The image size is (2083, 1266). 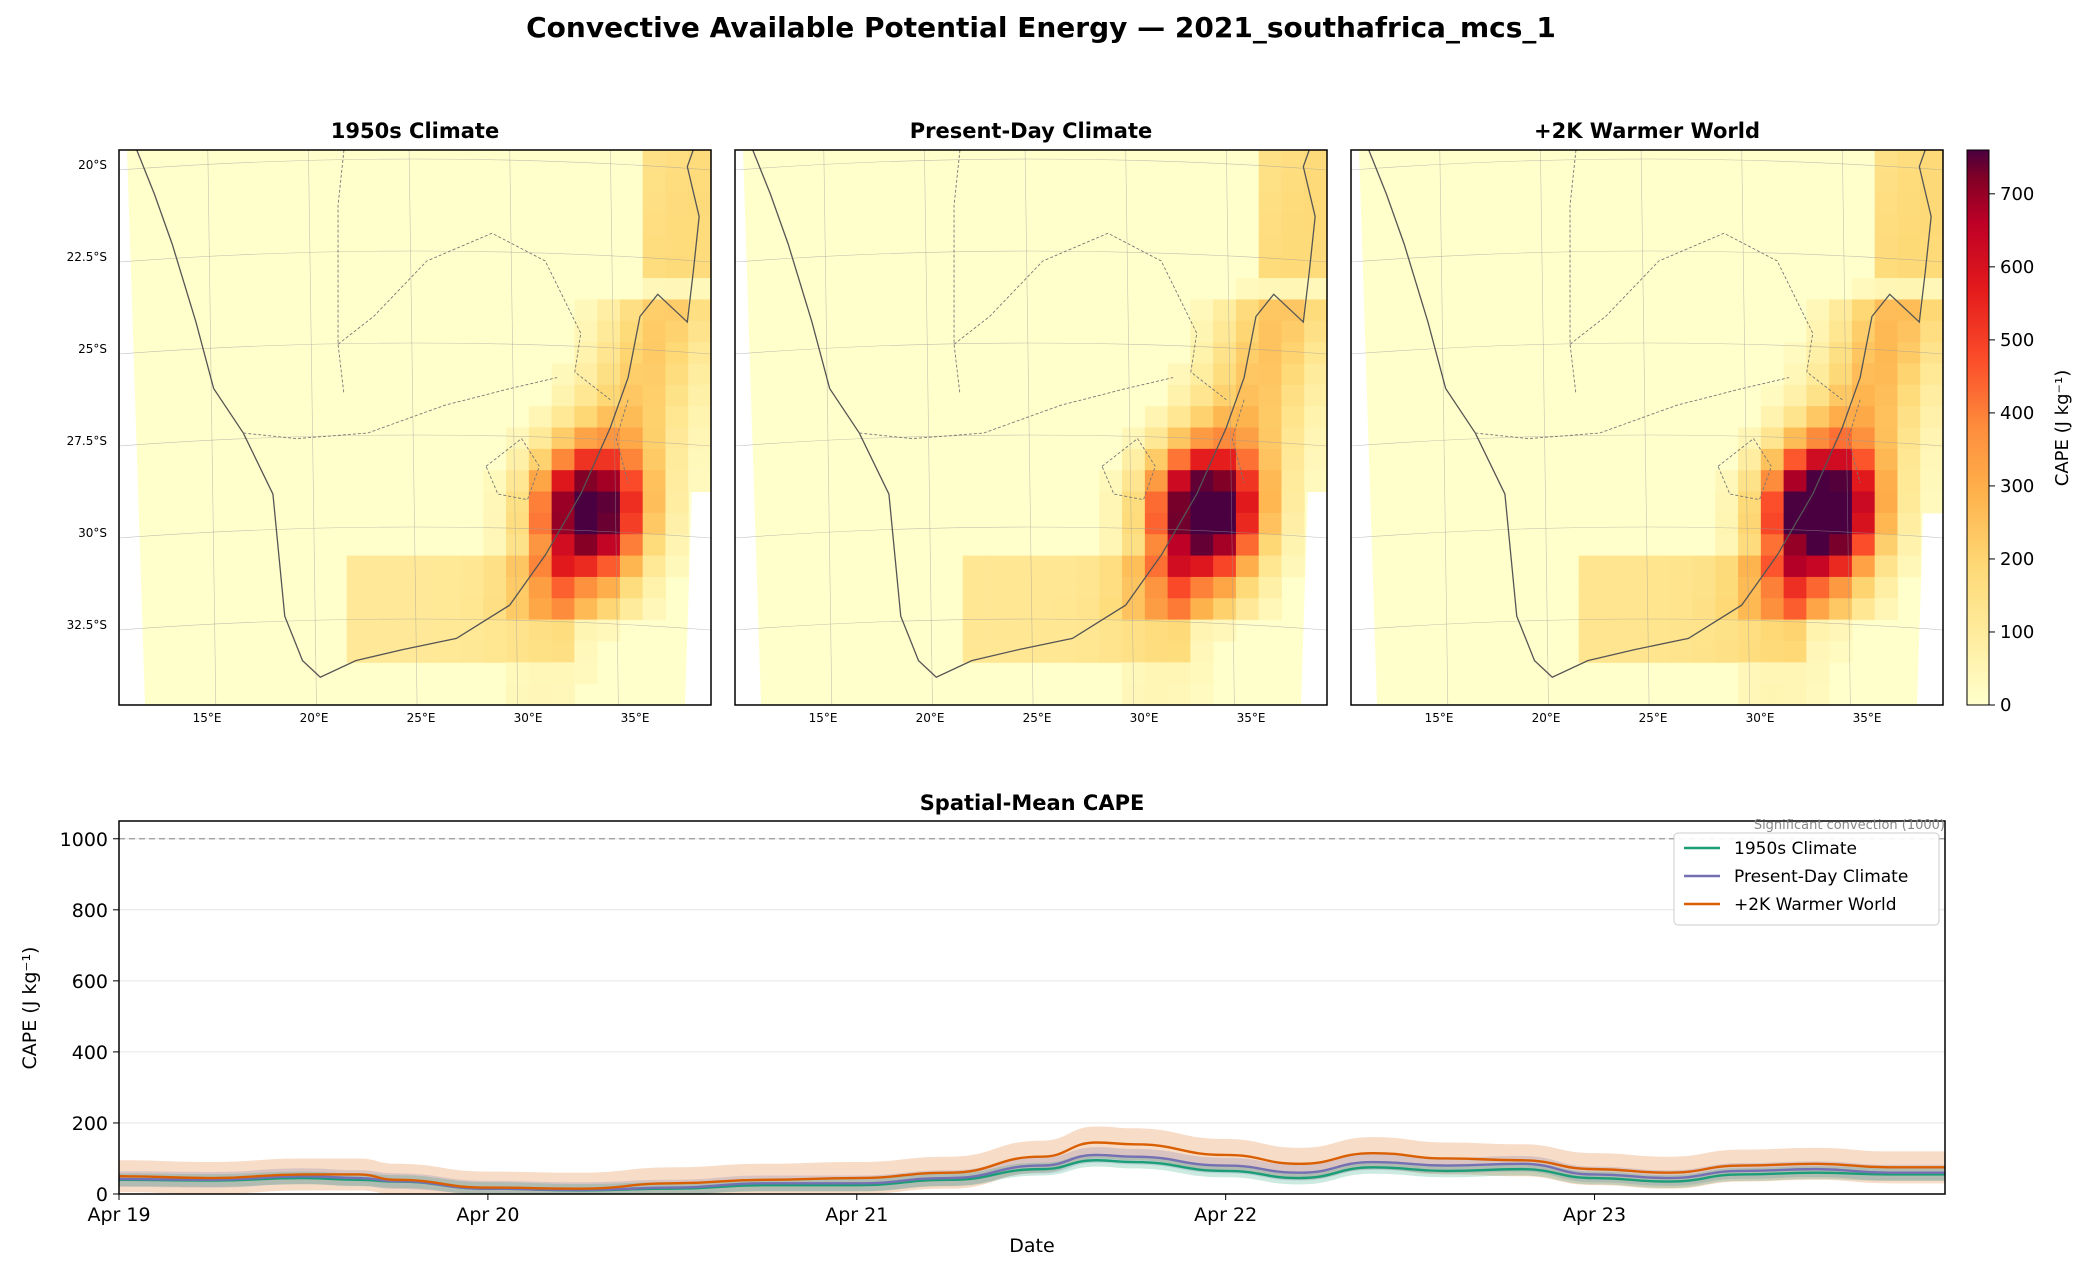 I want to click on y-tick-label: 0, so click(x=102, y=1195).